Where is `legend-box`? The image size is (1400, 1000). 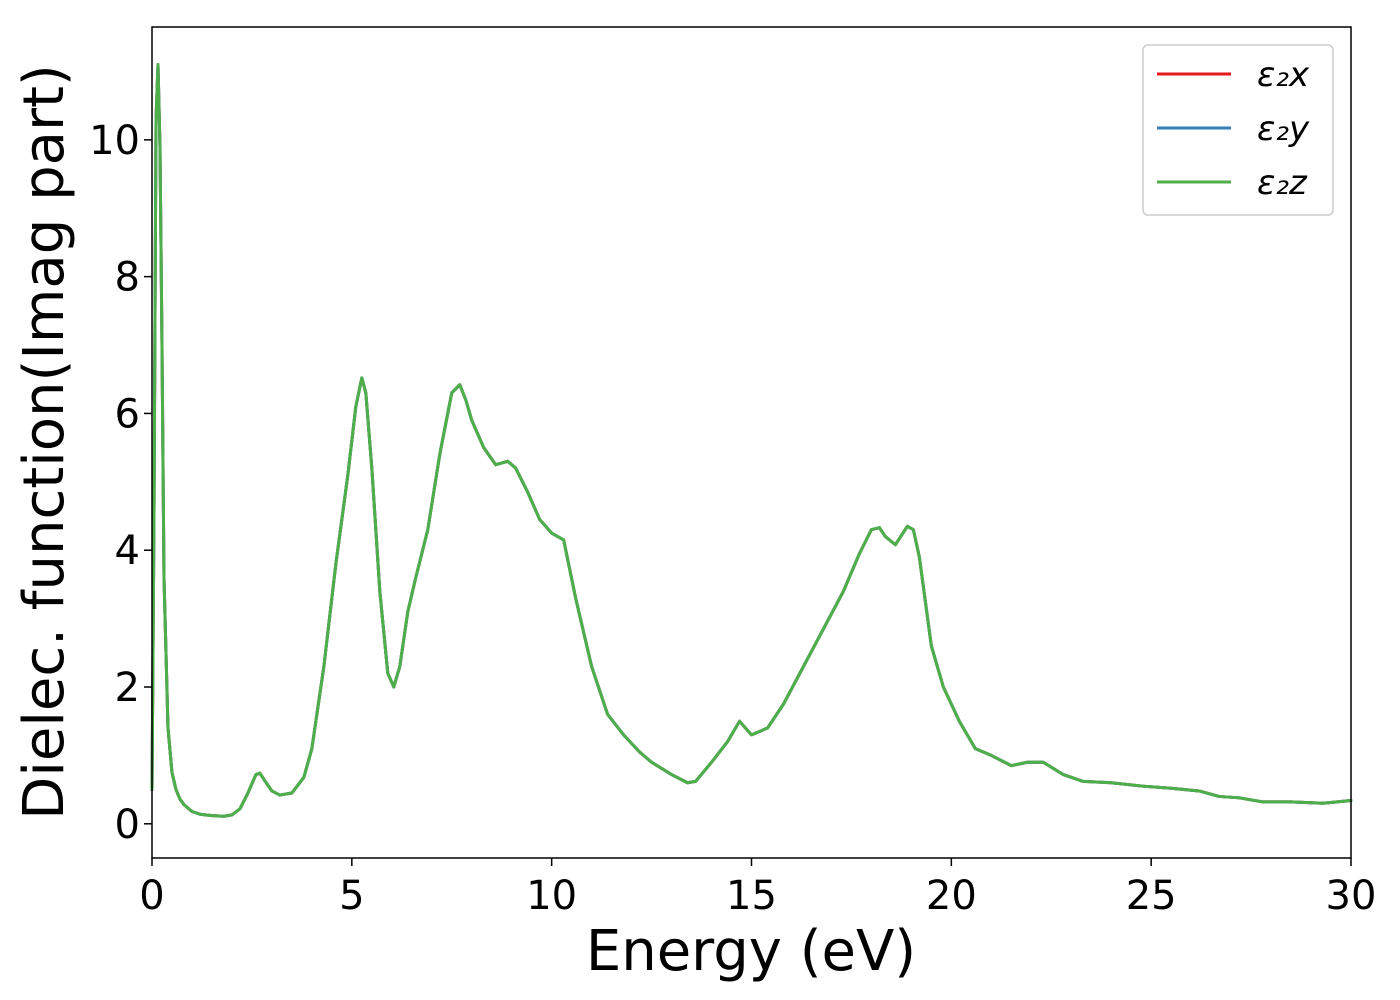 legend-box is located at coordinates (1238, 130).